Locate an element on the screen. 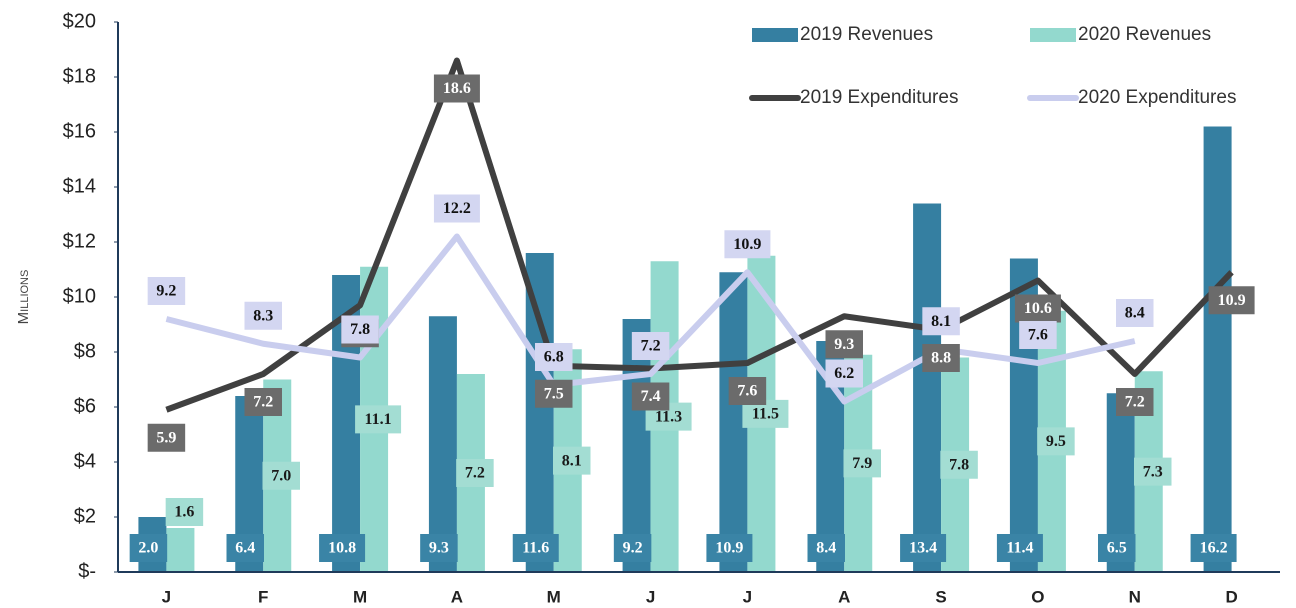 This screenshot has height=608, width=1296. data-label: 10.6 is located at coordinates (1037, 308).